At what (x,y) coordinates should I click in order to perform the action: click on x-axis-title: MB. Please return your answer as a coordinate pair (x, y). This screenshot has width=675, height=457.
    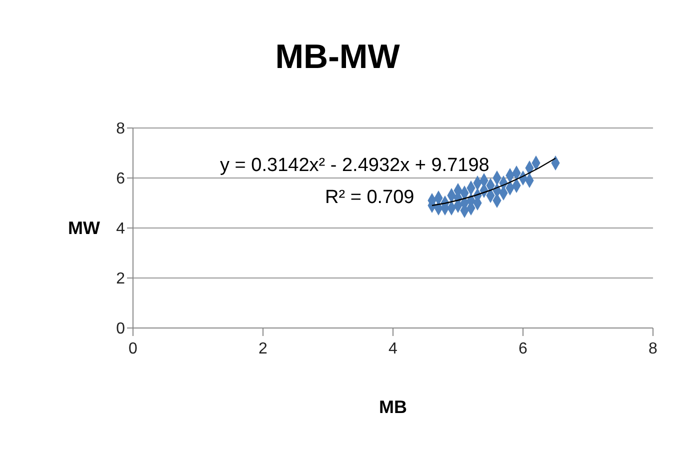
    Looking at the image, I should click on (393, 407).